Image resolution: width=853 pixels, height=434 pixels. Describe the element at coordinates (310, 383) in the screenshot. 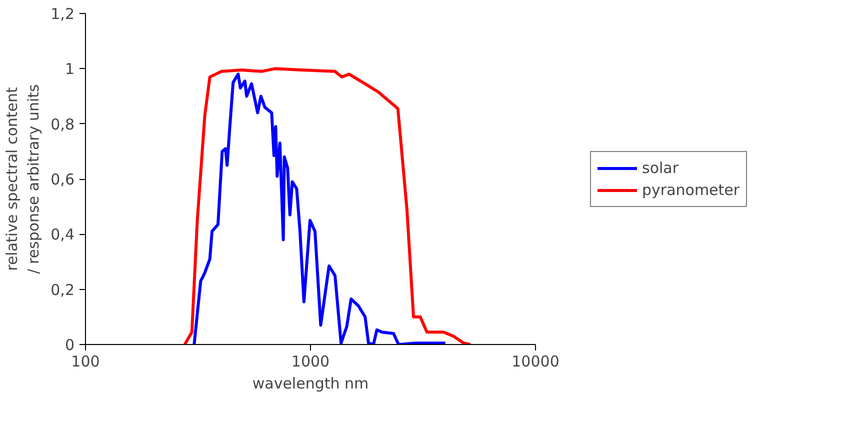

I see `x-axis-title: wavelength nm` at that location.